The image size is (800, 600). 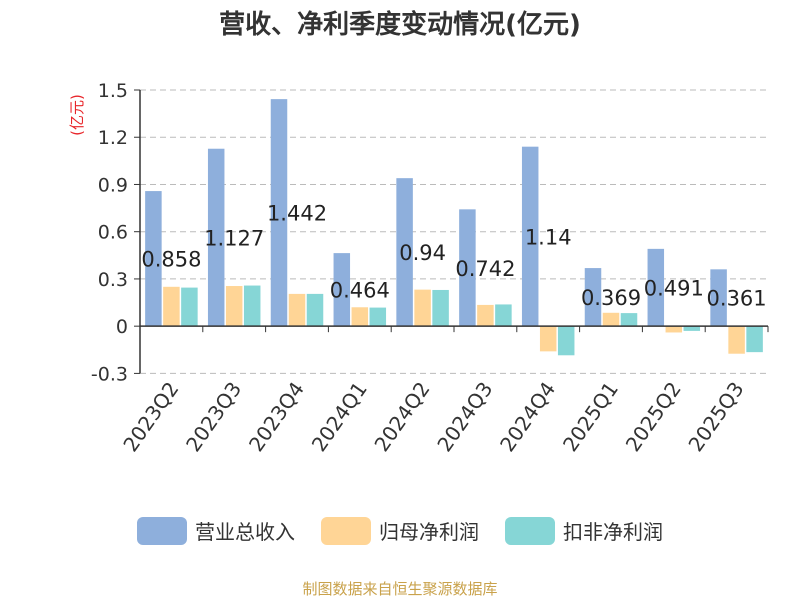 I want to click on y-tick-label: -0.3, so click(x=109, y=374).